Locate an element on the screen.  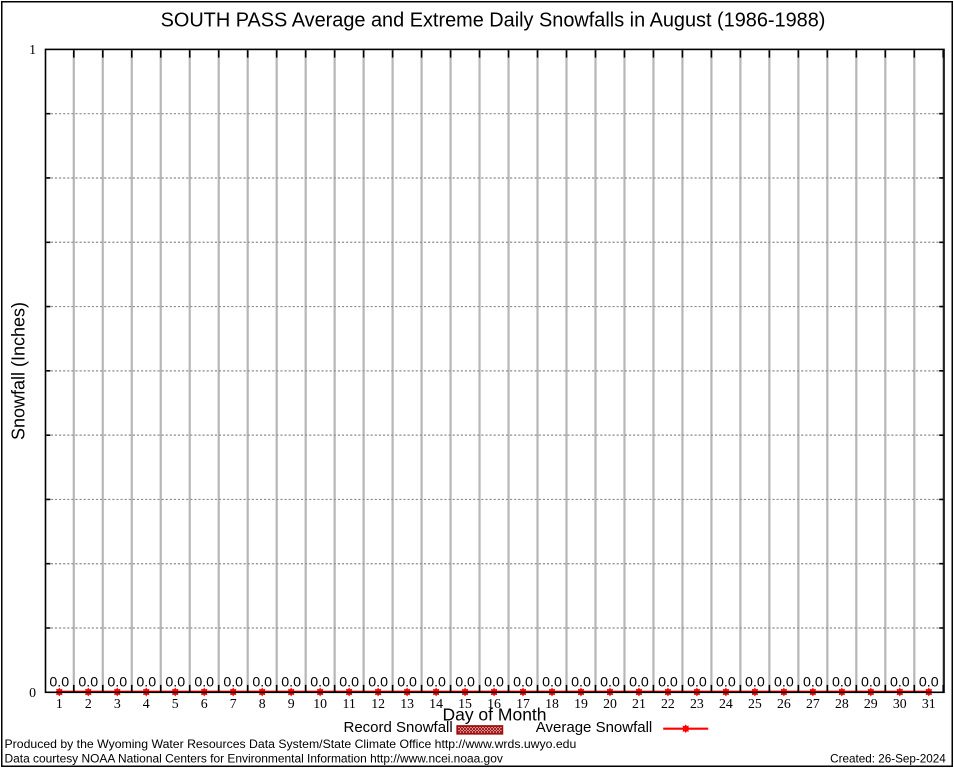
svg-text: 27 is located at coordinates (813, 703).